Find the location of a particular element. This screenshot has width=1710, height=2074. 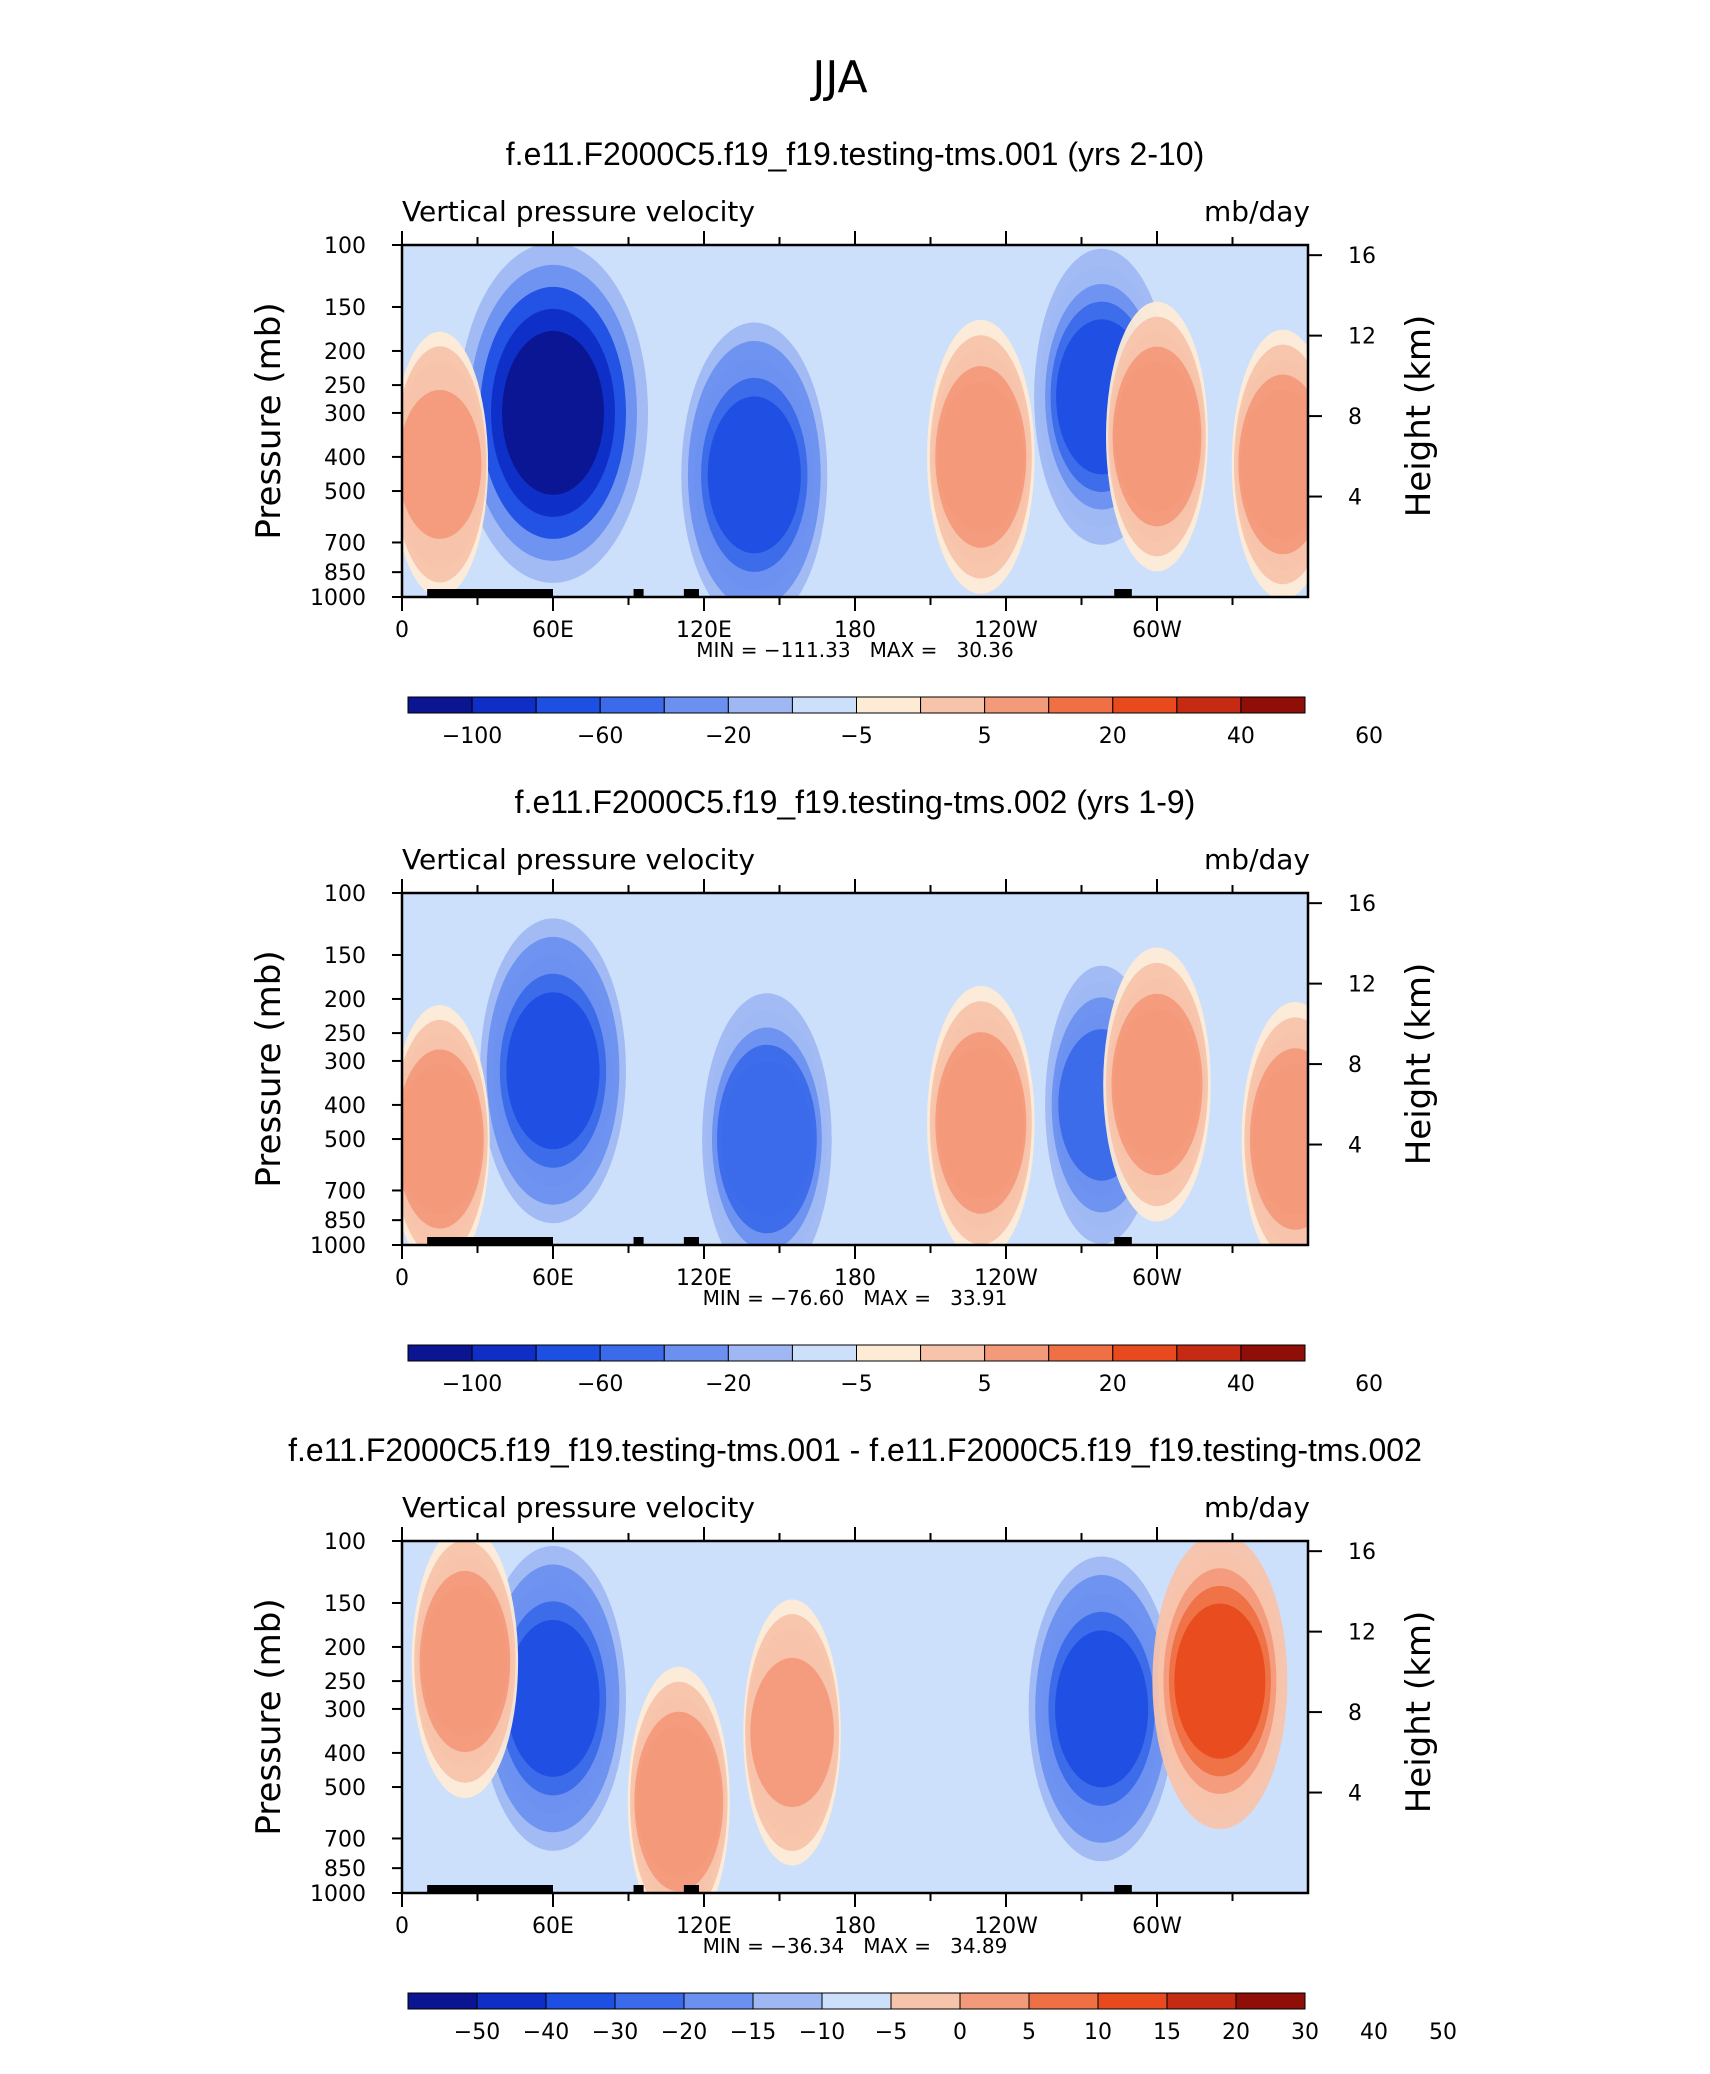

colorbar-label: 10 is located at coordinates (1098, 2032).